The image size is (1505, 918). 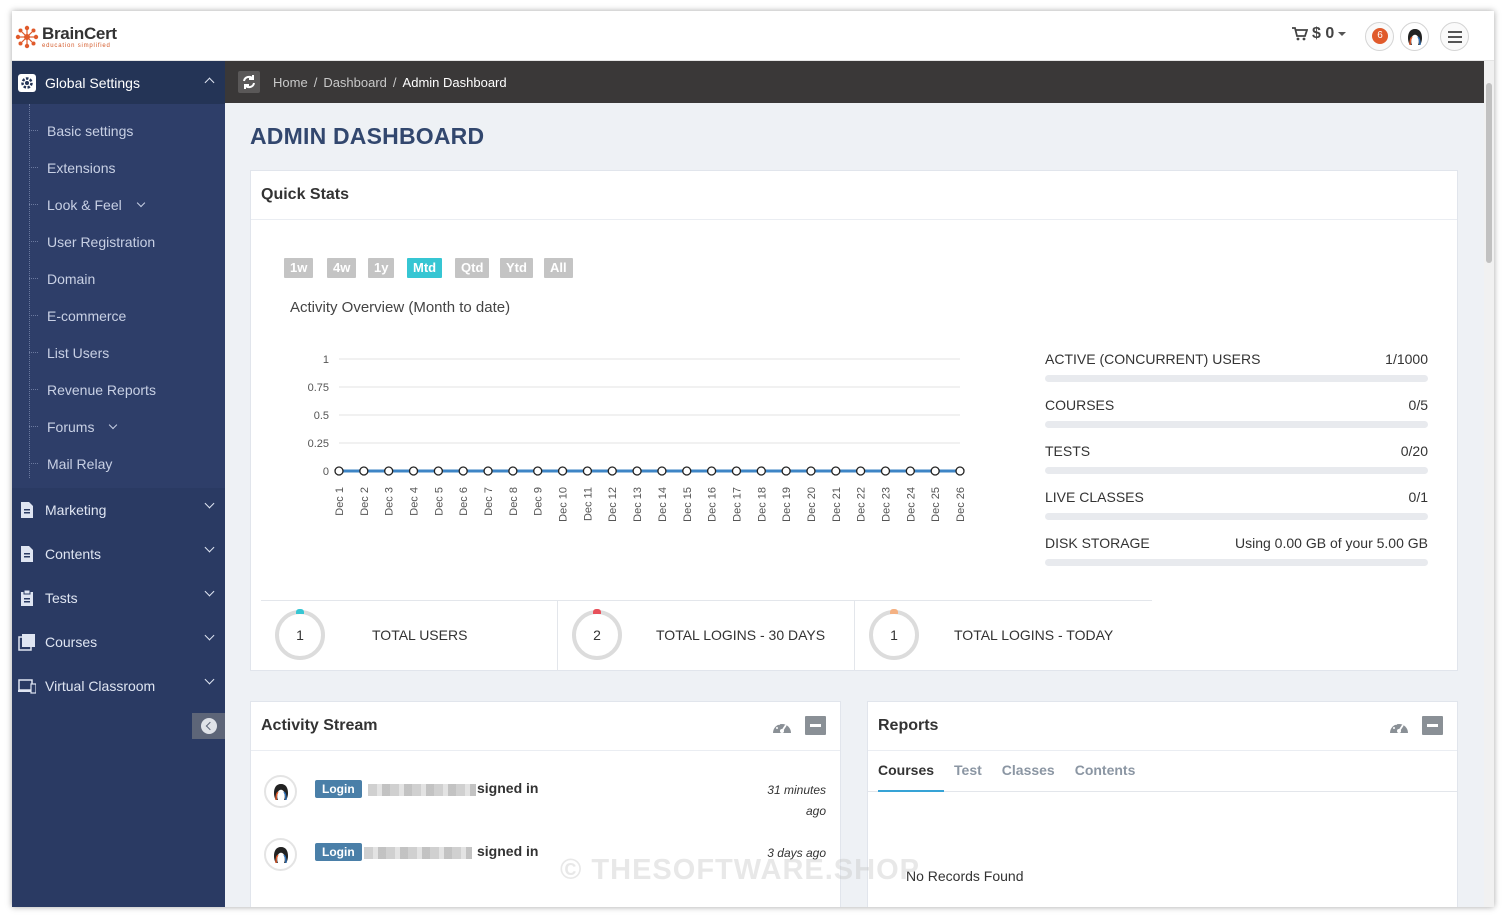 What do you see at coordinates (100, 686) in the screenshot?
I see `sidebar-item-label: Virtual Classroom` at bounding box center [100, 686].